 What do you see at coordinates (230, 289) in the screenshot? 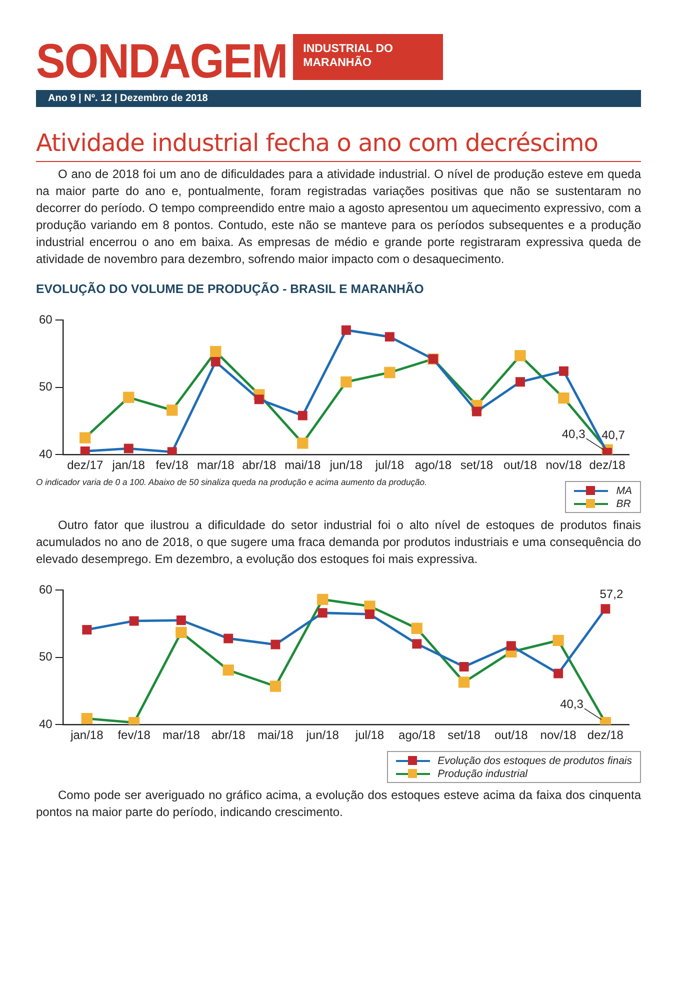
I see `chart-title: EVOLUÇÃO DO VOLUME DE PRODUÇÃO - BRASIL E MARANHÃO` at bounding box center [230, 289].